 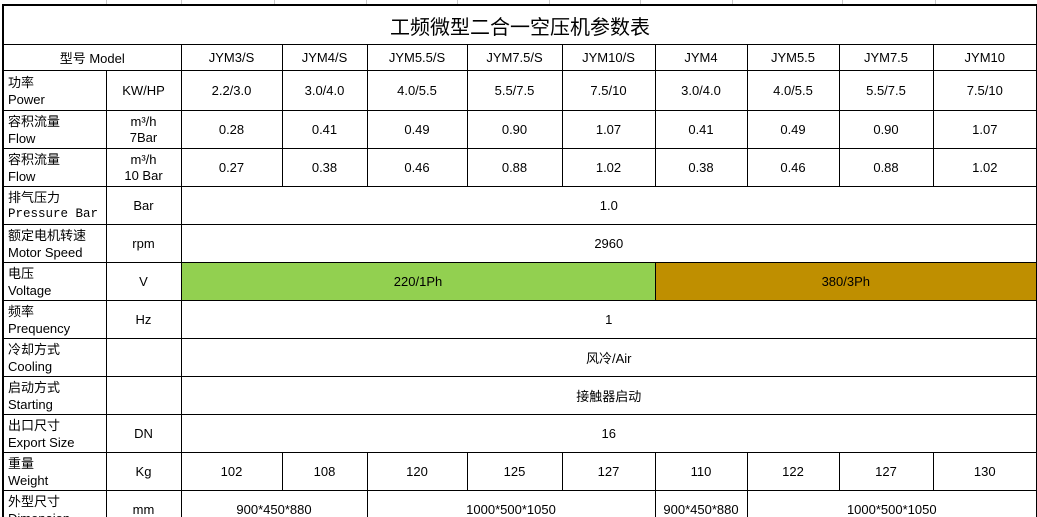 I want to click on unit-cell-motor-speed: rpm, so click(x=143, y=243).